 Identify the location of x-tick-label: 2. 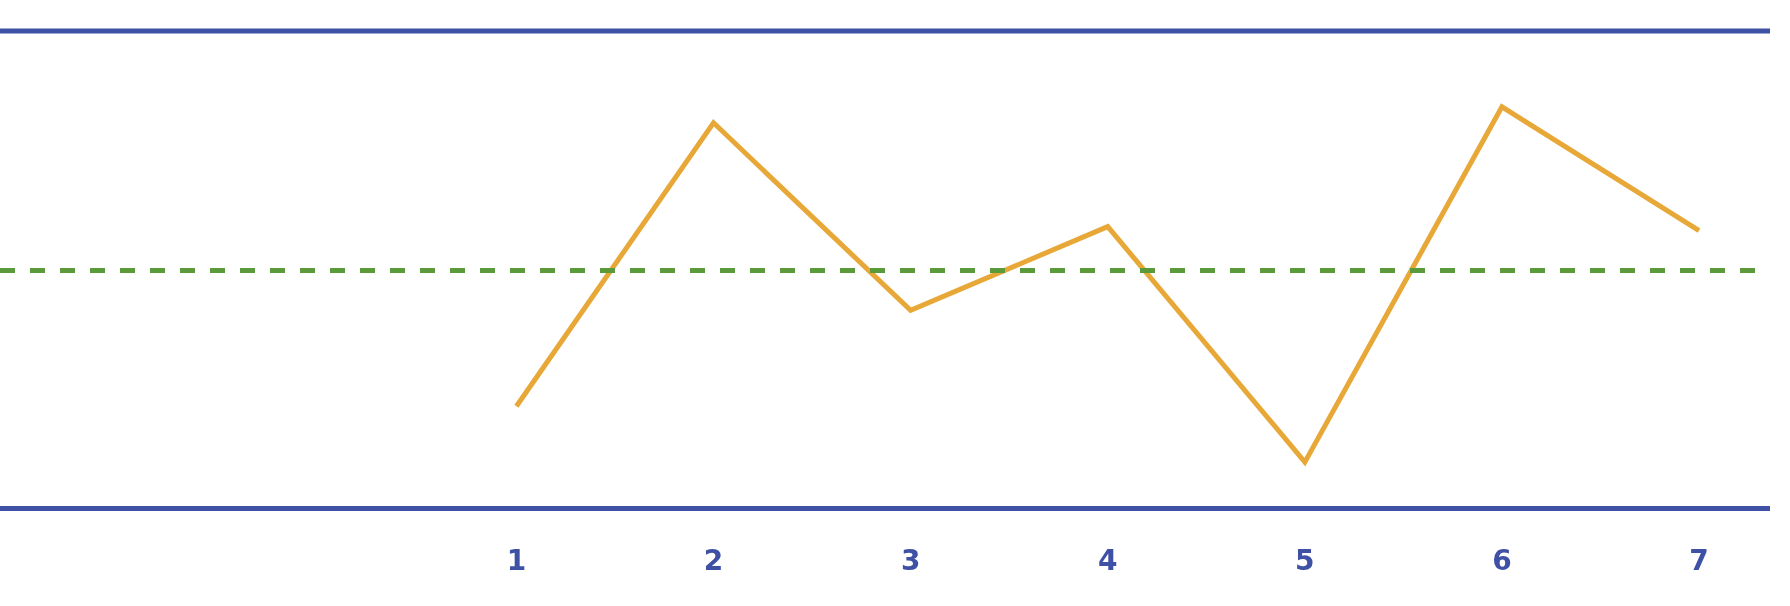
(713, 560).